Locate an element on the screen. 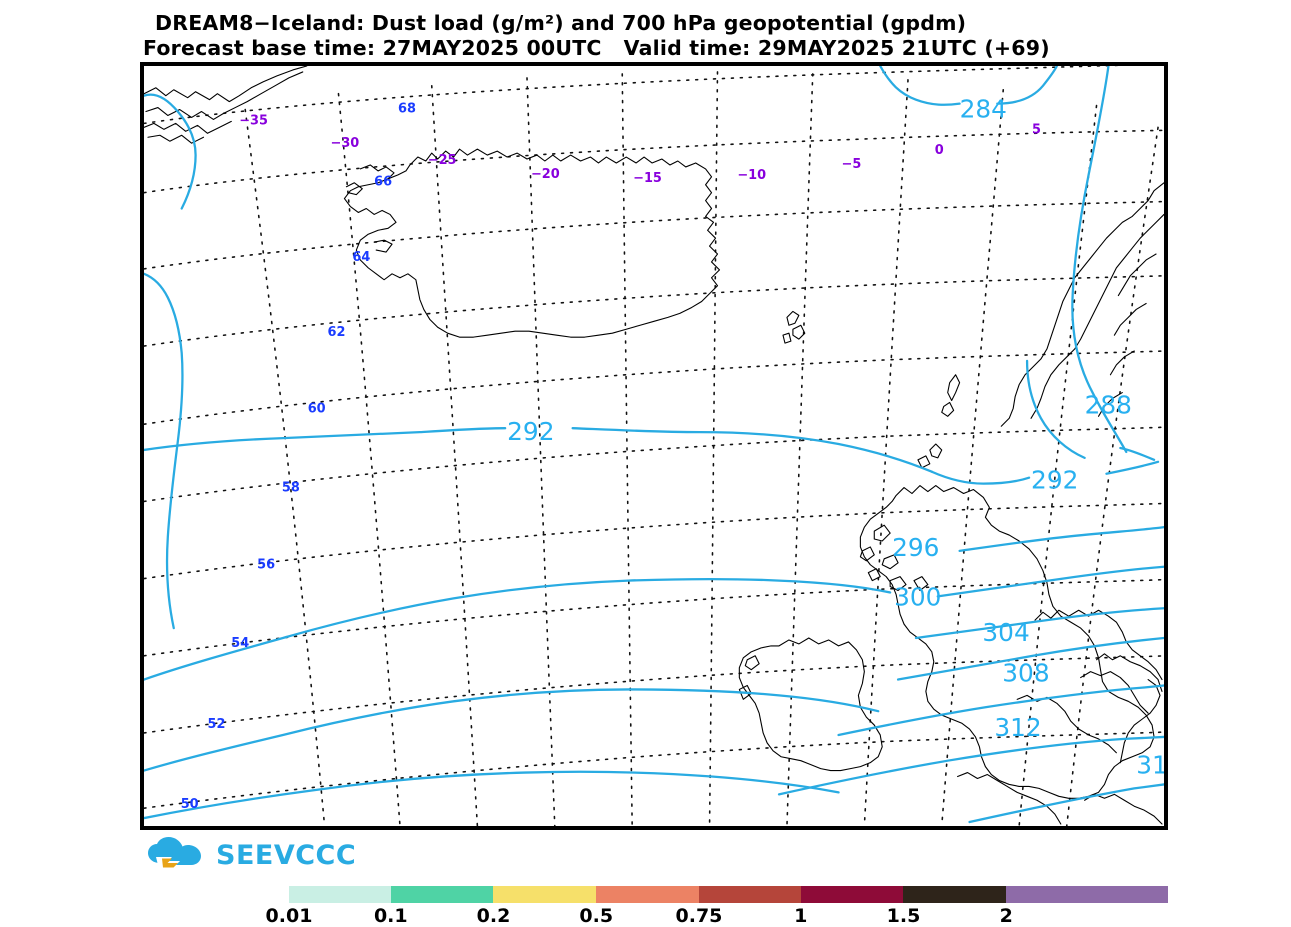 The image size is (1291, 927). norway-coastline is located at coordinates (1082, 304).